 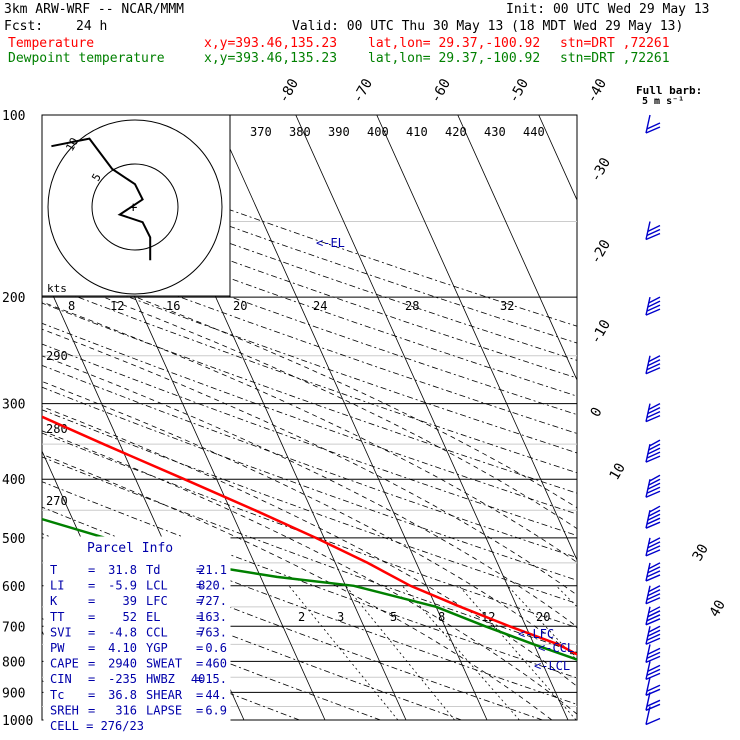 What do you see at coordinates (653, 420) in the screenshot?
I see `wind-barbs` at bounding box center [653, 420].